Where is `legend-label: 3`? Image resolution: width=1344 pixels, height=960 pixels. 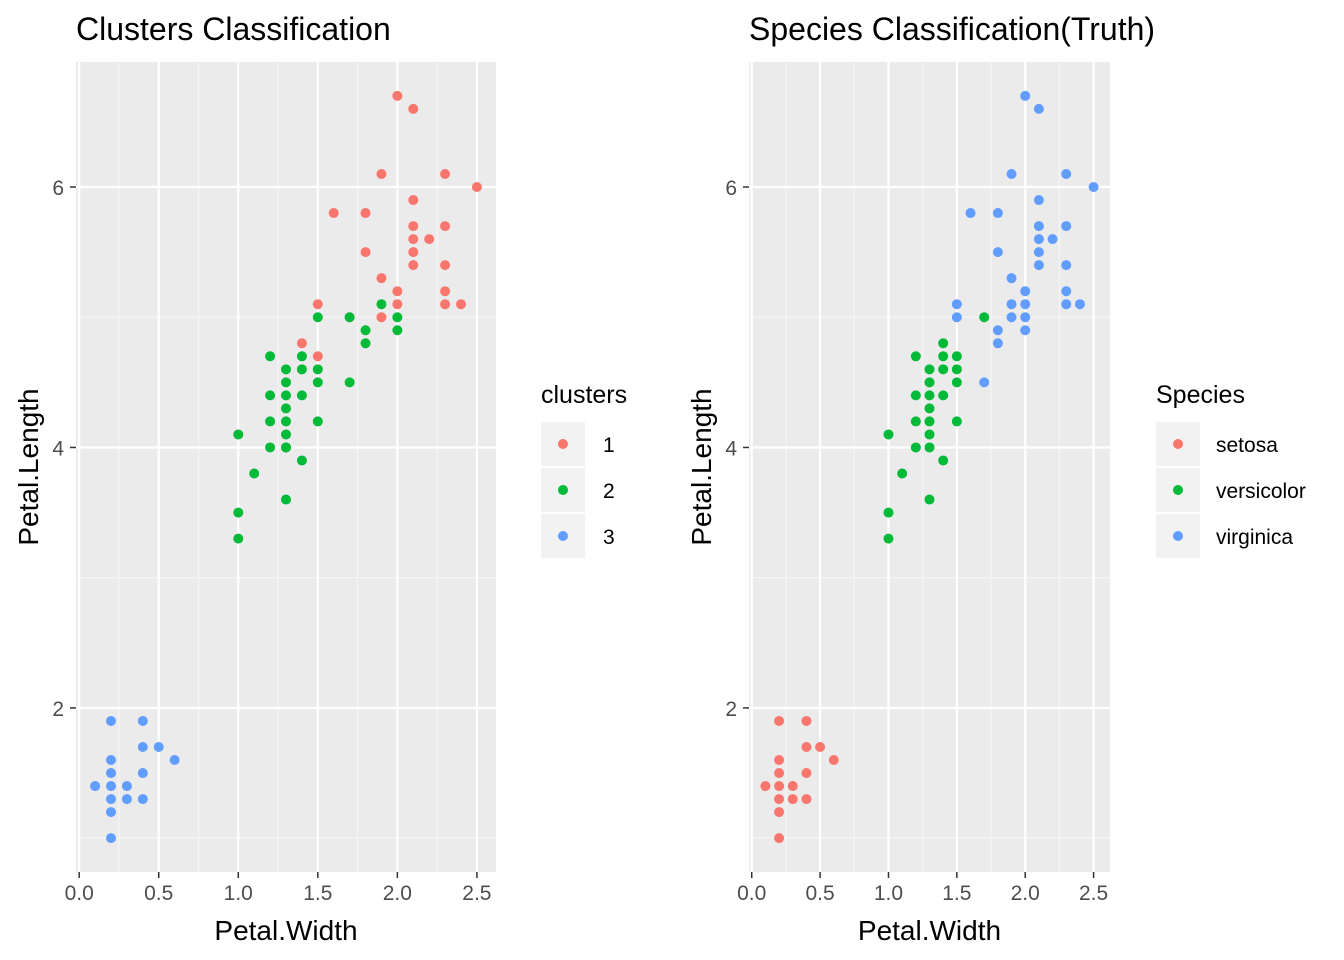 legend-label: 3 is located at coordinates (609, 537).